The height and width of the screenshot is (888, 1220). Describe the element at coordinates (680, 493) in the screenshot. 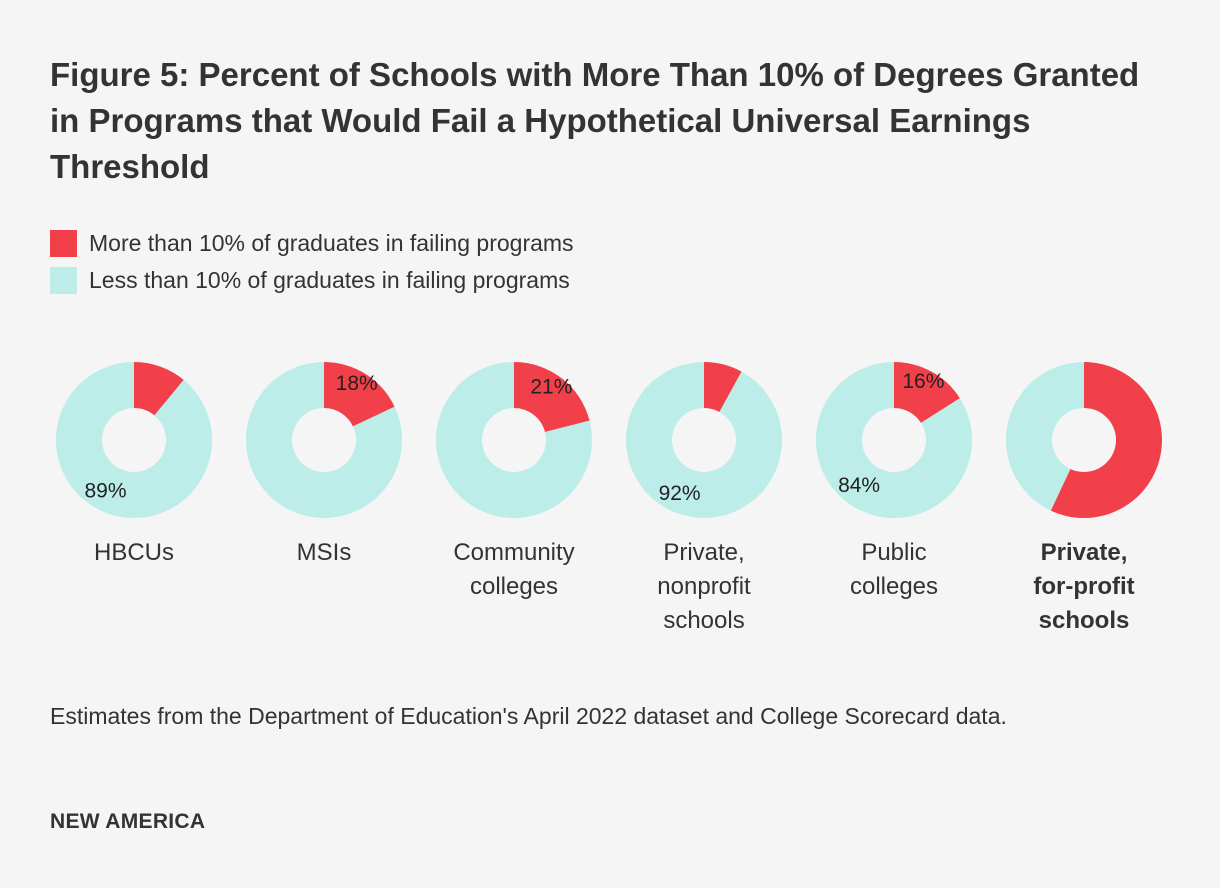

I see `data-label-less-3: 92%` at that location.